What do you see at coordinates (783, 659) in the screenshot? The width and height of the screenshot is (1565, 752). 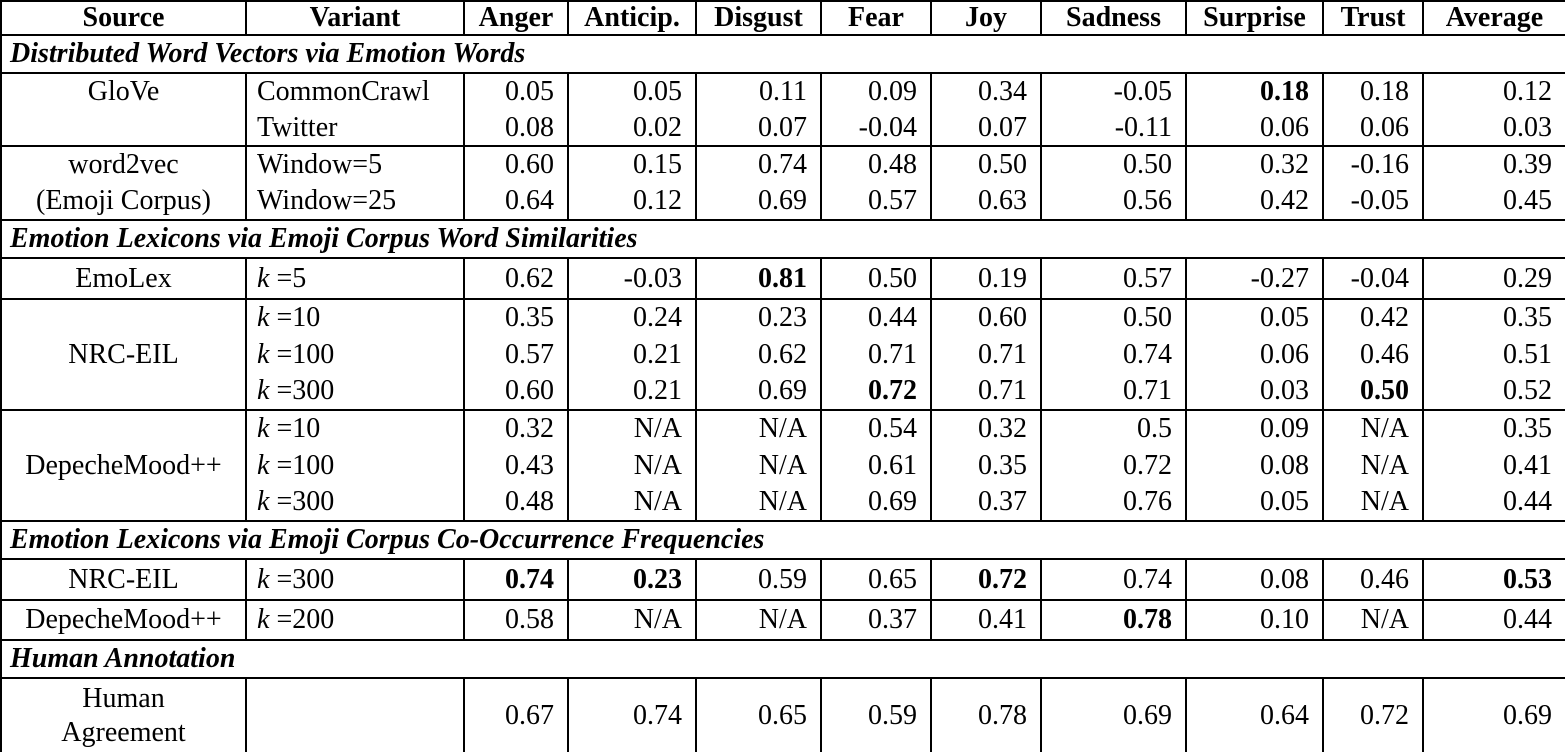 I see `section-title-human-annotation: Human Annotation` at bounding box center [783, 659].